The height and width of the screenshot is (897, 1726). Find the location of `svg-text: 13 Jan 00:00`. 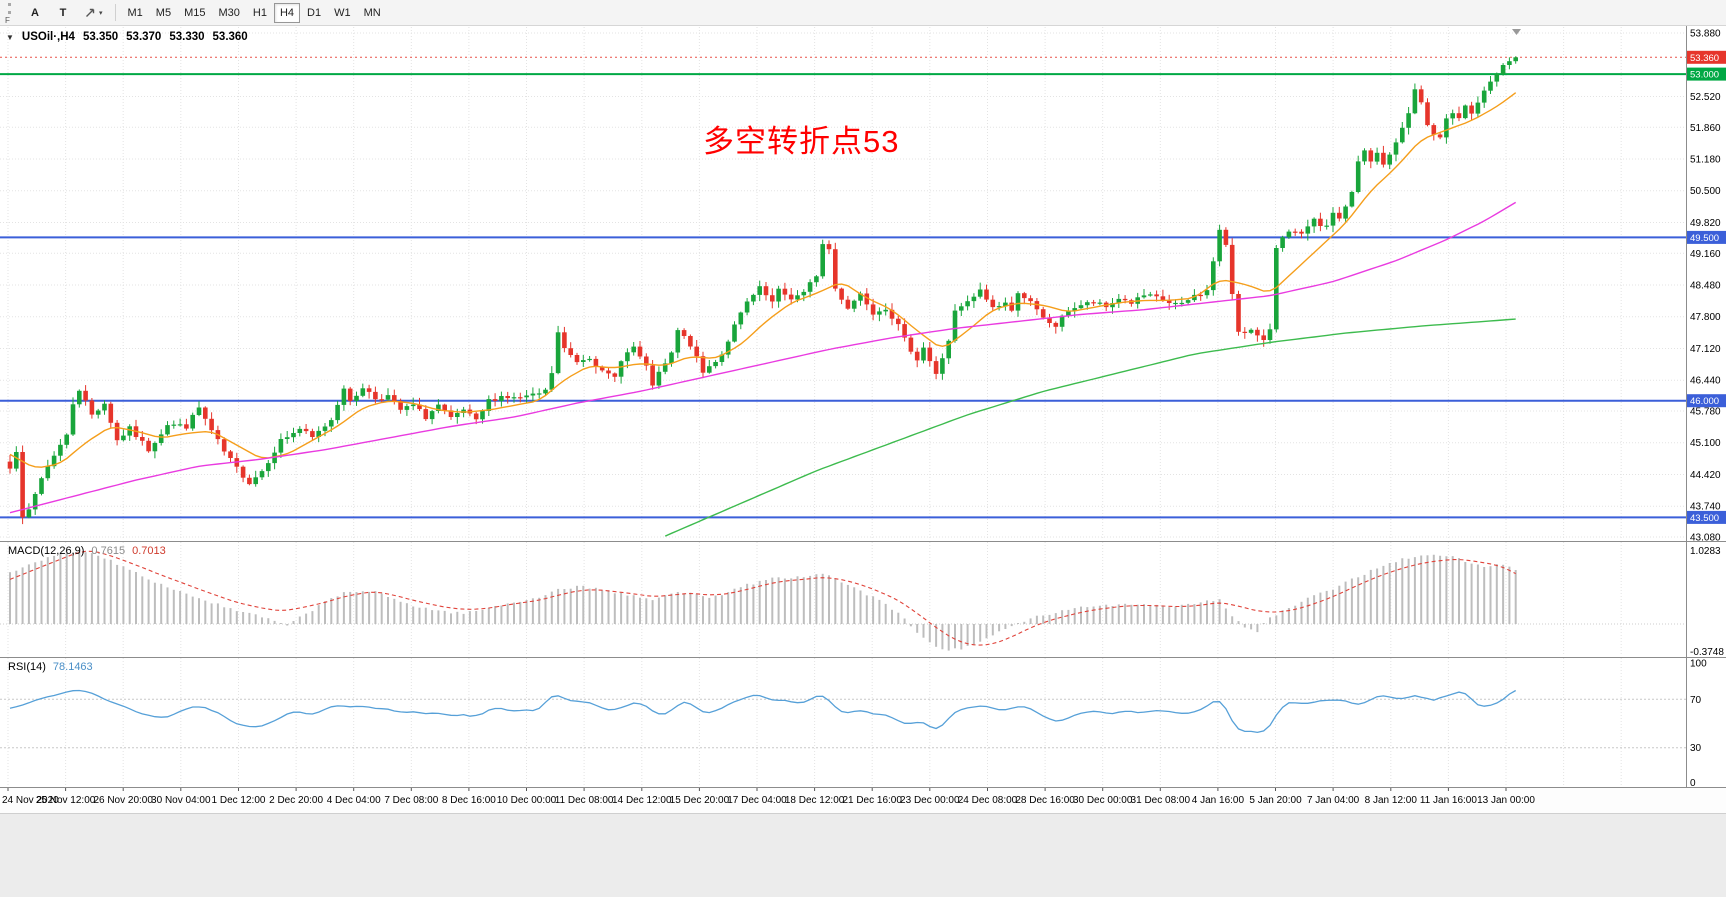

svg-text: 13 Jan 00:00 is located at coordinates (1506, 800).